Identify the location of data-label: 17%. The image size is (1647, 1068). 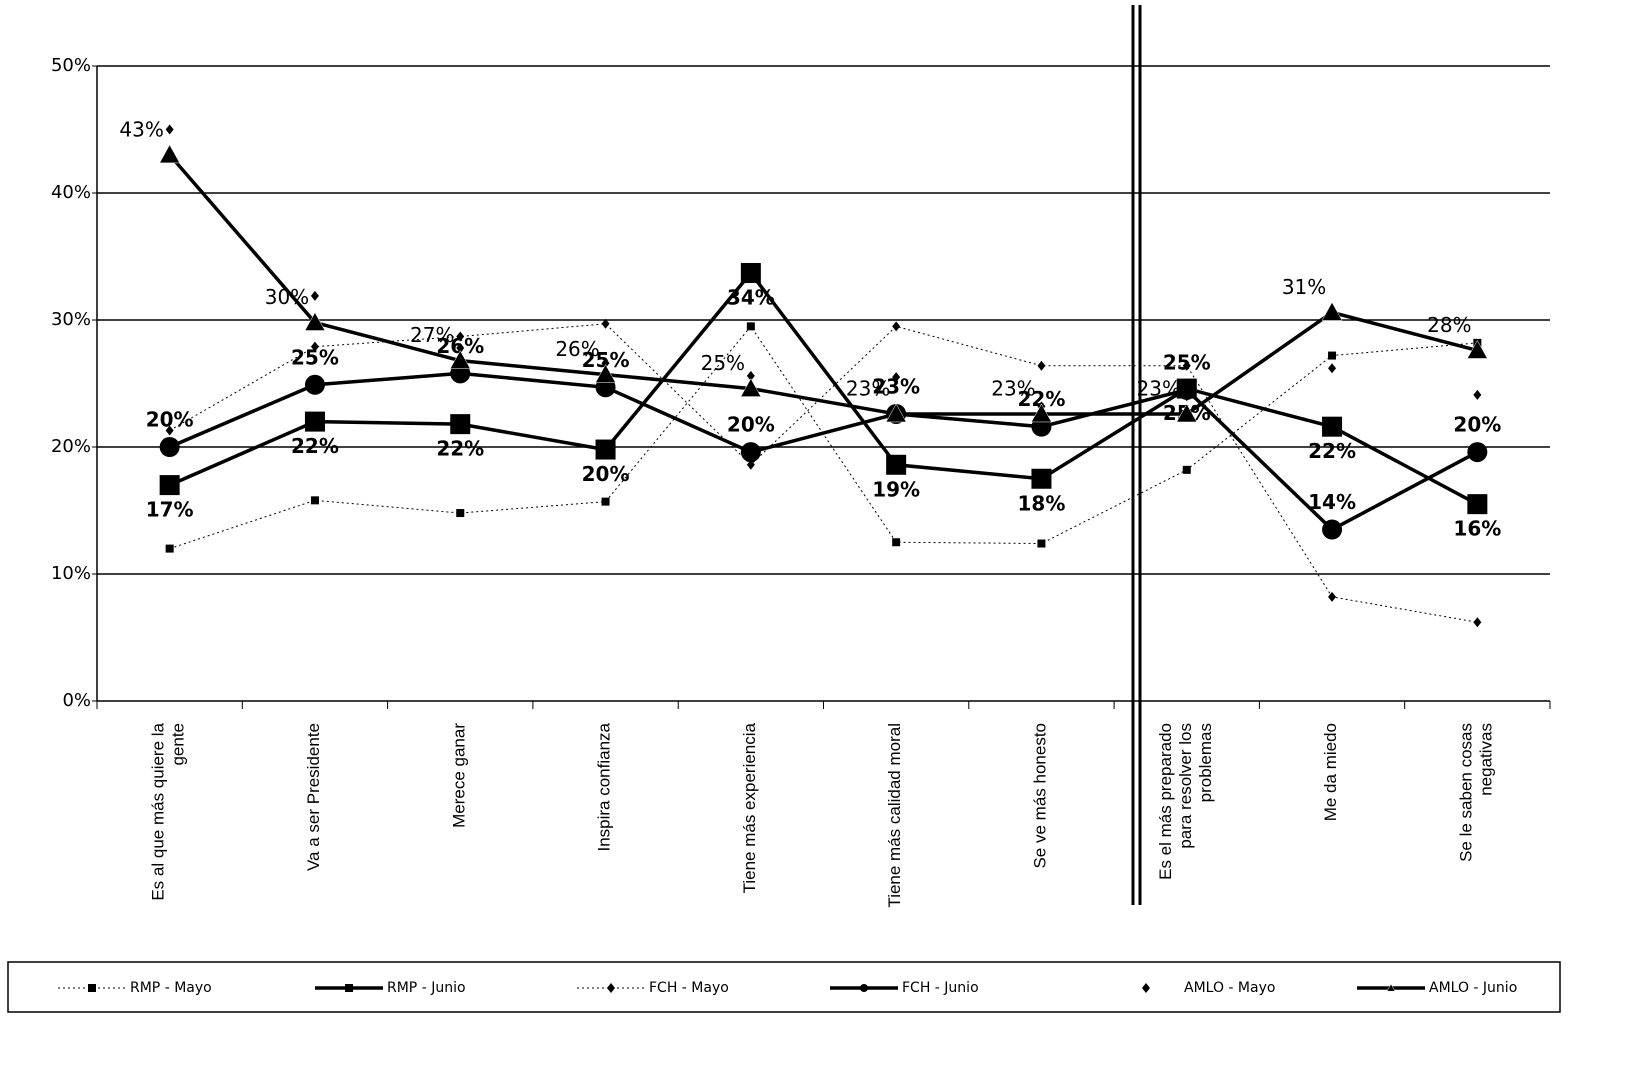
(170, 510).